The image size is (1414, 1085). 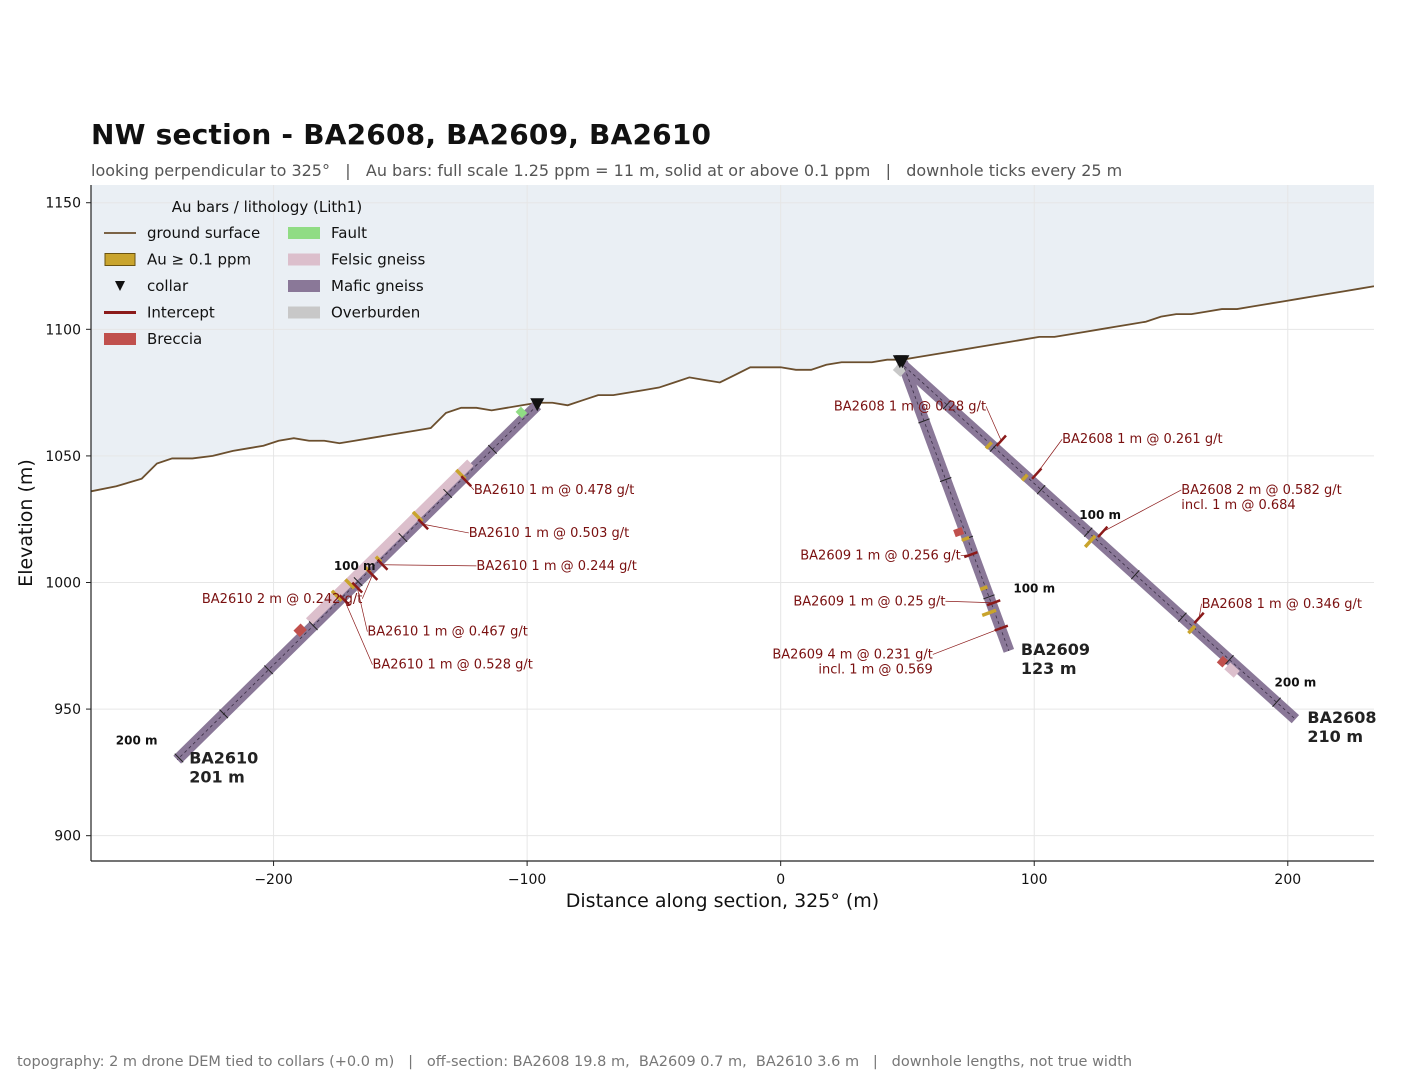 What do you see at coordinates (1049, 668) in the screenshot?
I see `hole-length-label: 123 m` at bounding box center [1049, 668].